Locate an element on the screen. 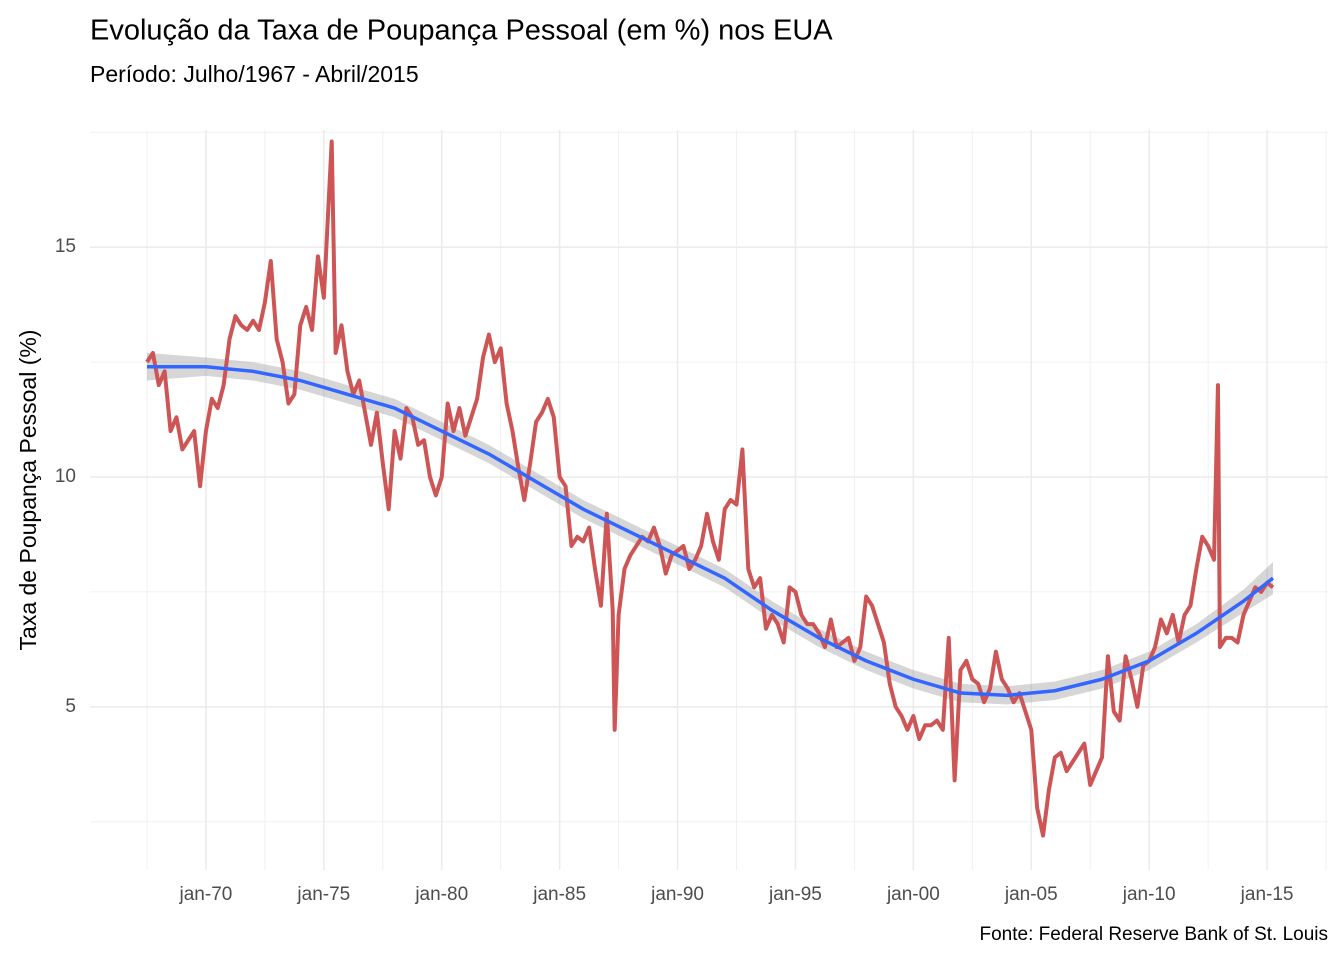 Image resolution: width=1344 pixels, height=960 pixels. y-tick-label: 15 is located at coordinates (65, 246).